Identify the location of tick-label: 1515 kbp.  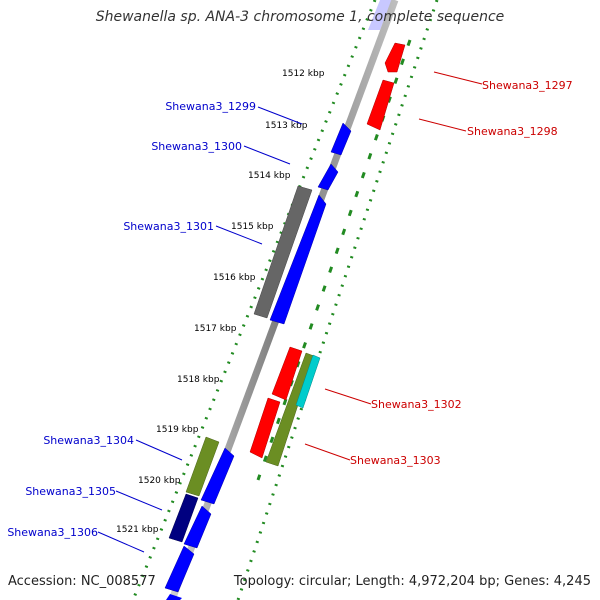
(252, 227).